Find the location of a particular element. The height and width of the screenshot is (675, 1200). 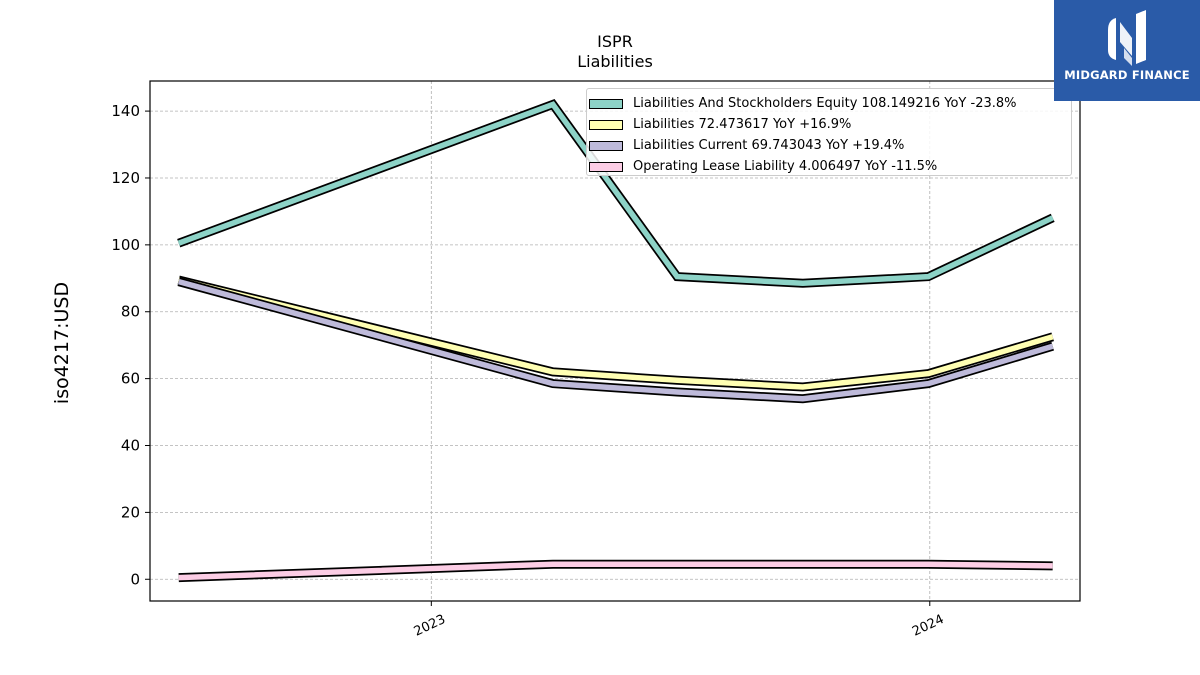

y-axis-ticks: 0 20 40 60 80 100 120 140 is located at coordinates (130, 345).